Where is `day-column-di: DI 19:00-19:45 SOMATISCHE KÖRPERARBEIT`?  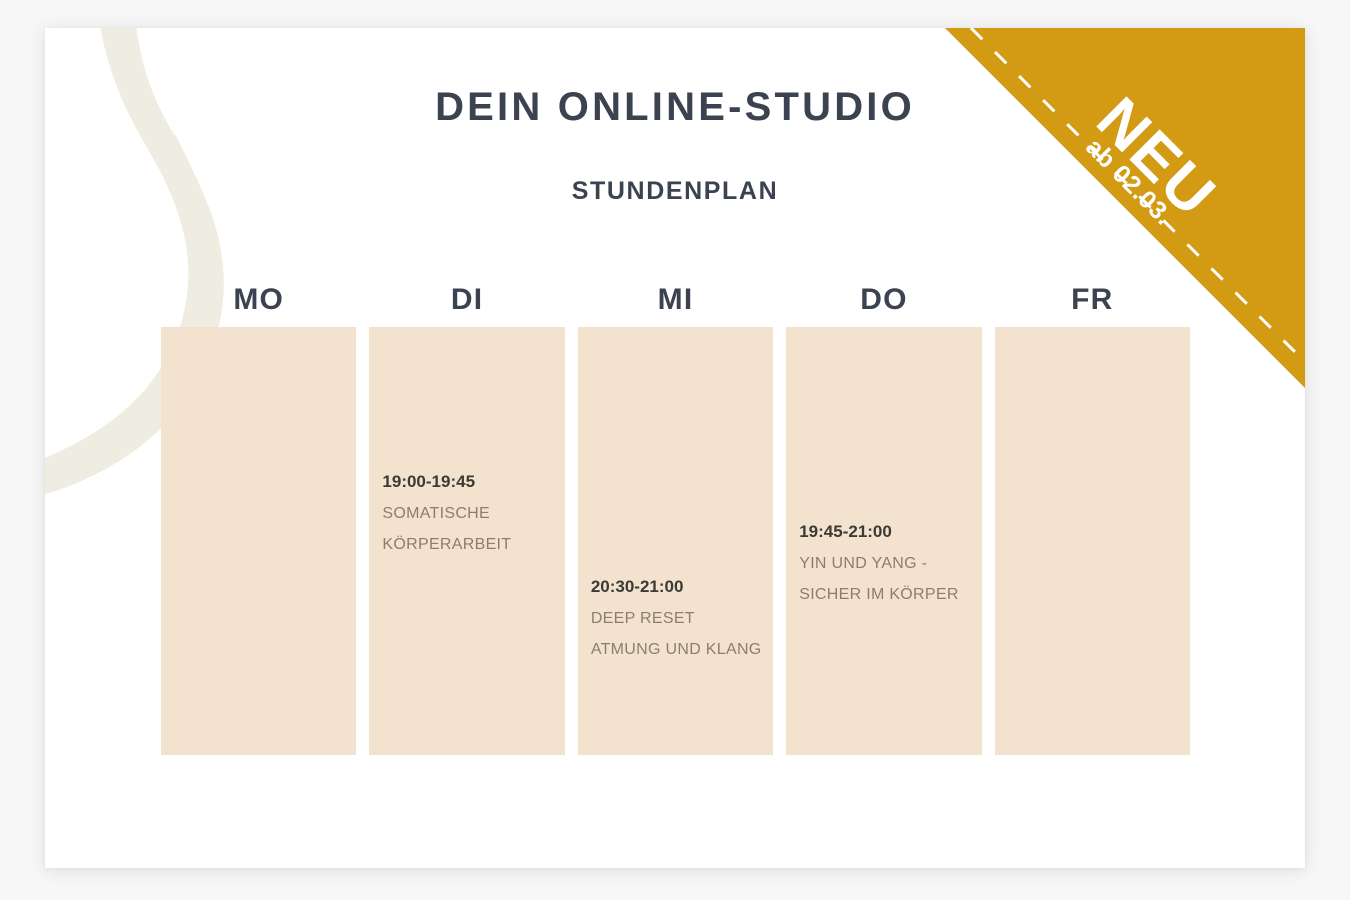 day-column-di: DI 19:00-19:45 SOMATISCHE KÖRPERARBEIT is located at coordinates (467, 514).